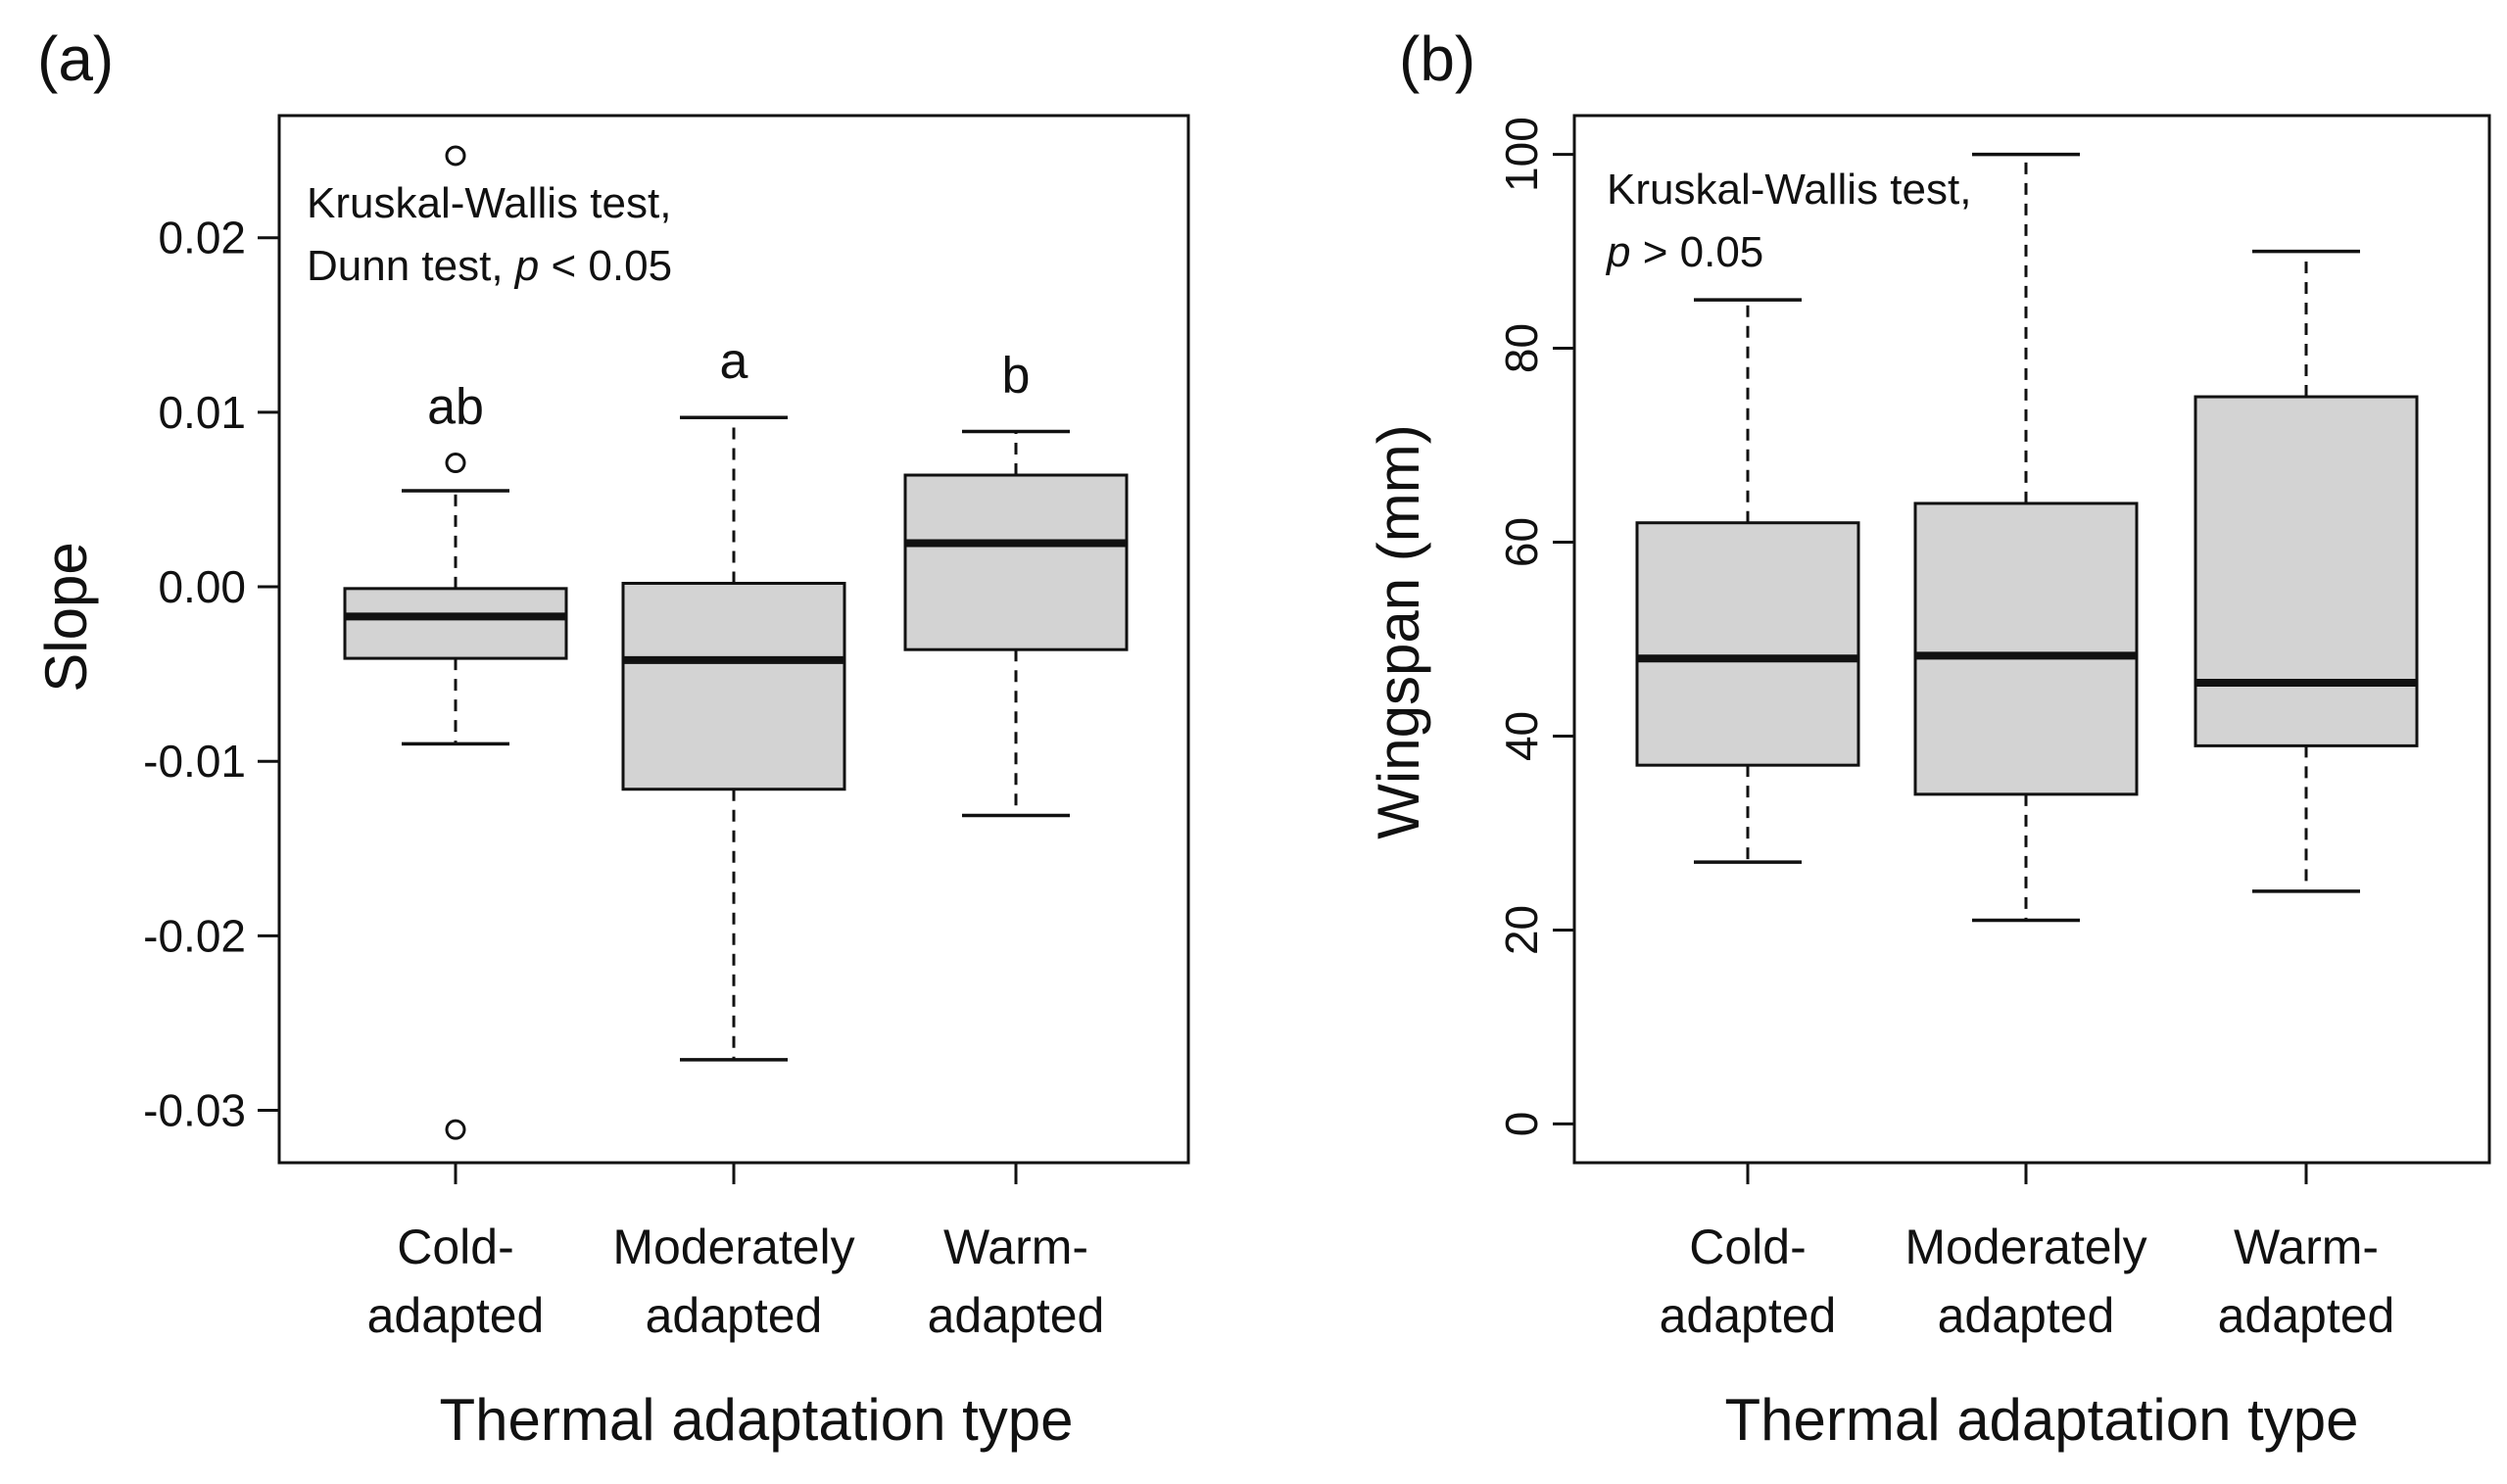  I want to click on panel-b-y-tick-label: 20, so click(1521, 930).